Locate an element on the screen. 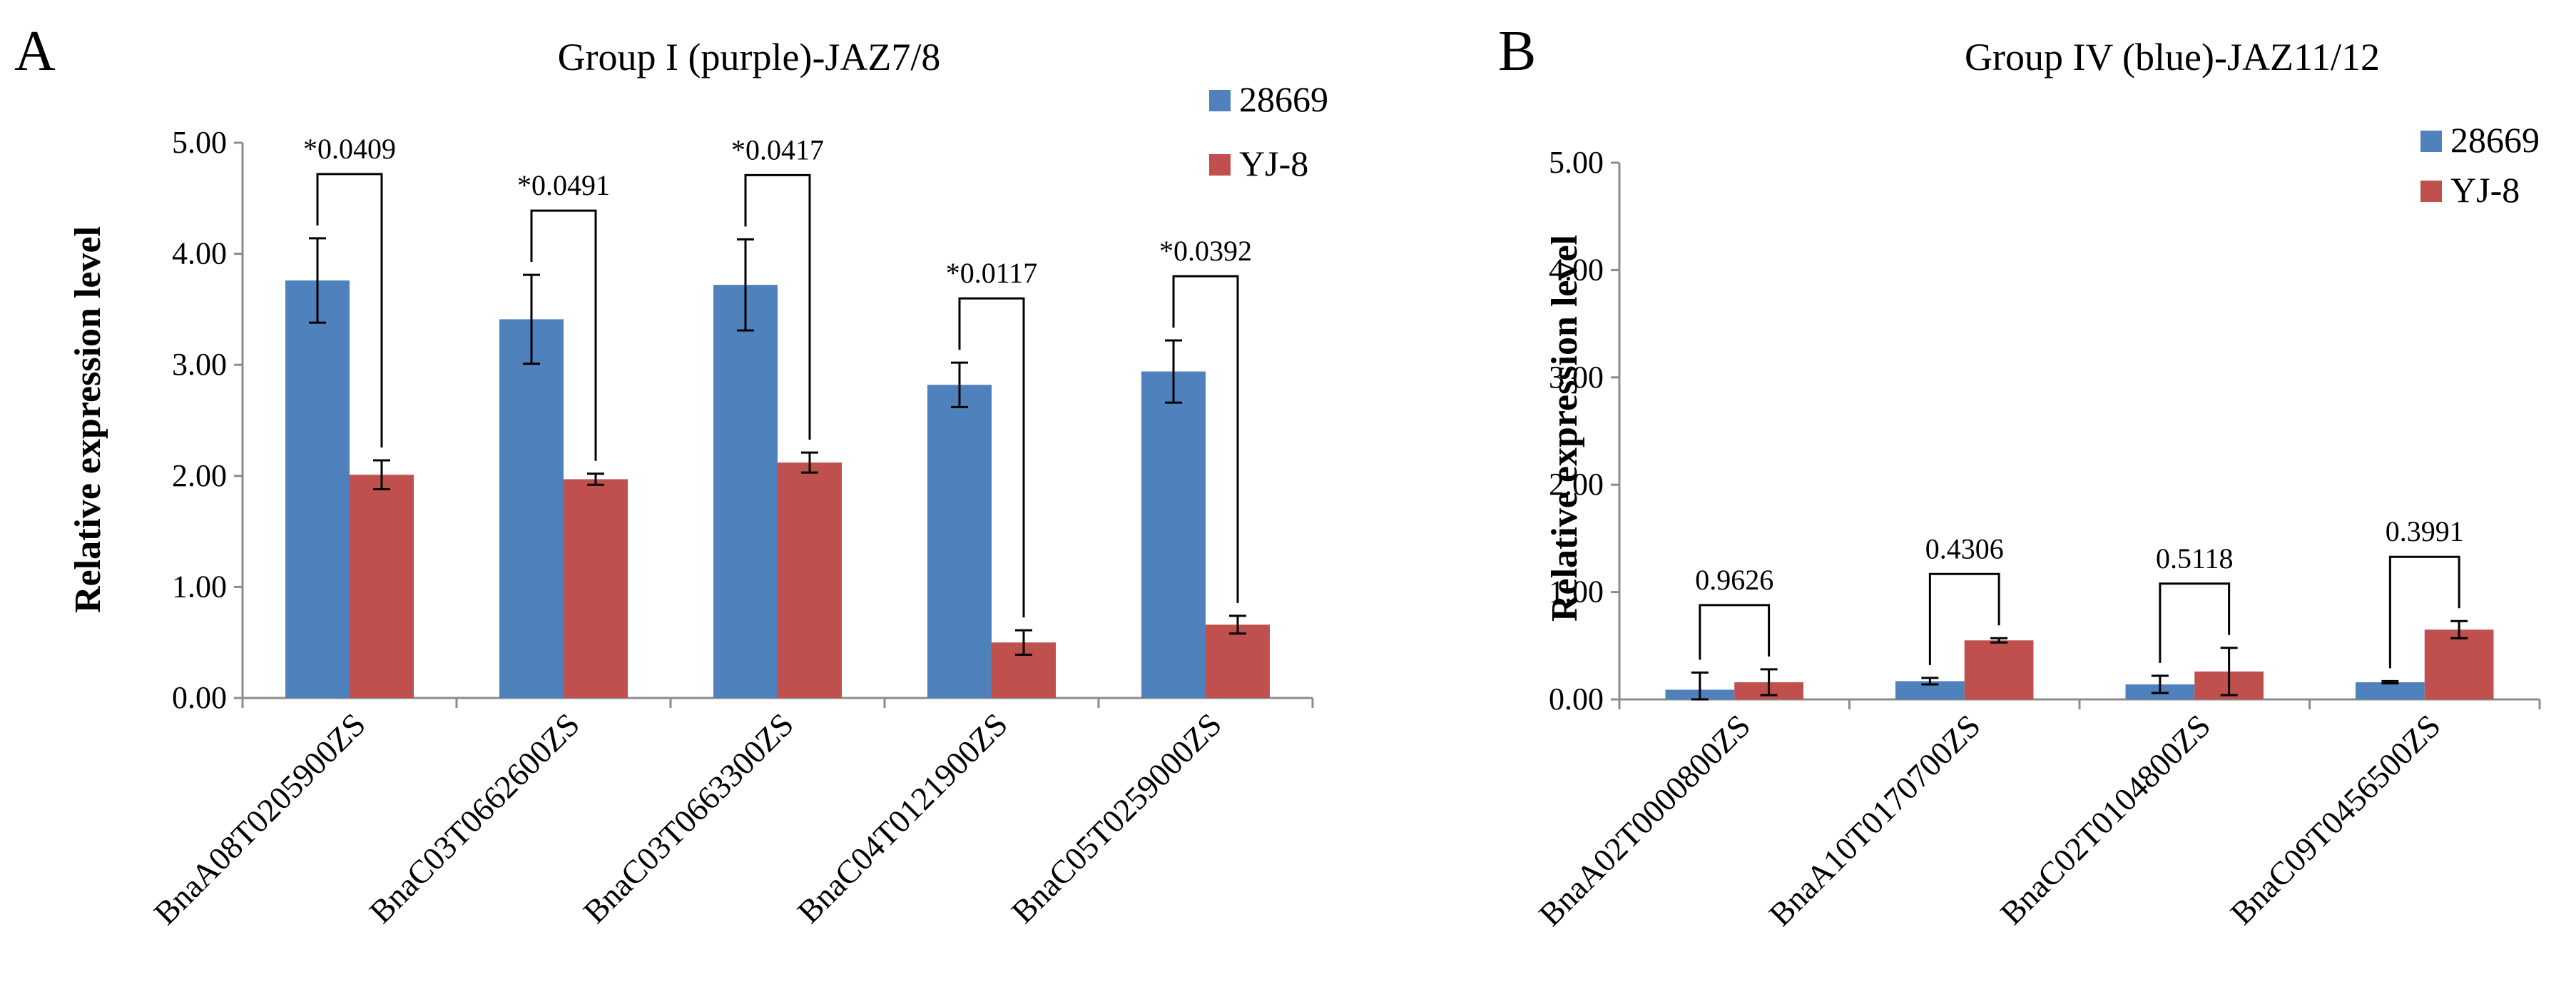 Image resolution: width=2576 pixels, height=1007 pixels. panel-label: A is located at coordinates (35, 51).